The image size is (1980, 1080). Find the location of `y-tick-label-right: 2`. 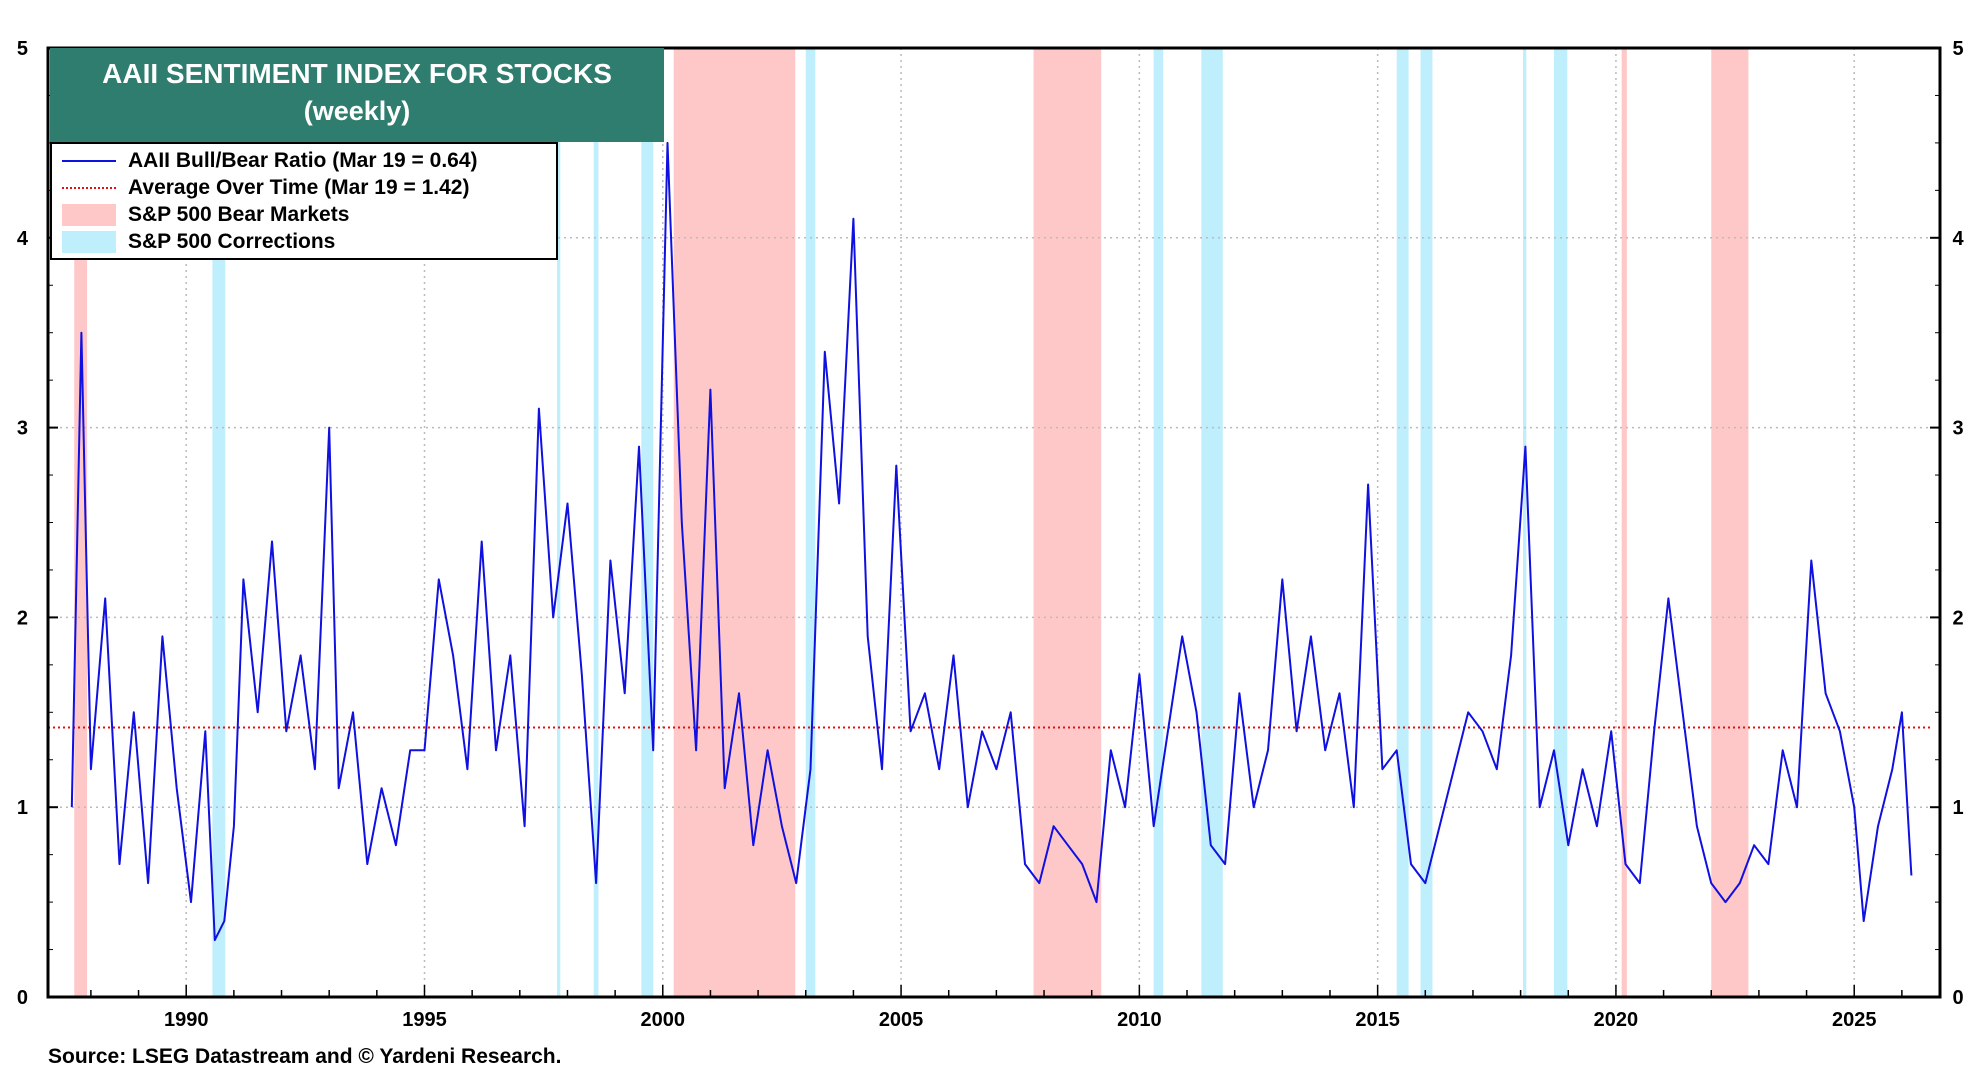

y-tick-label-right: 2 is located at coordinates (1957, 618).